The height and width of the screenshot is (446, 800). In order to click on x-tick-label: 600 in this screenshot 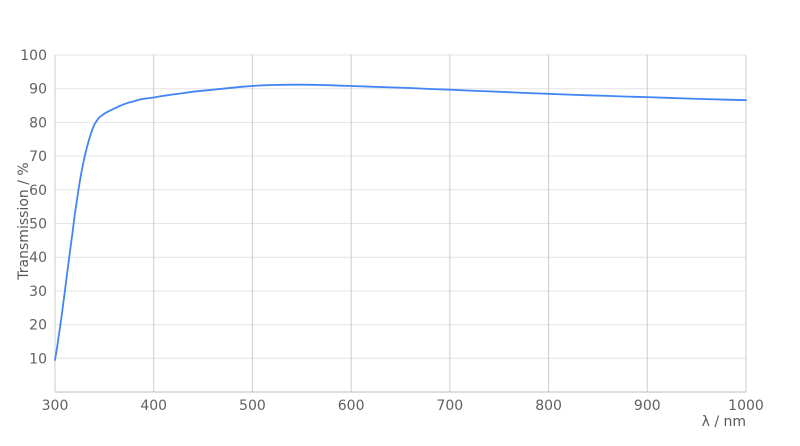, I will do `click(351, 406)`.